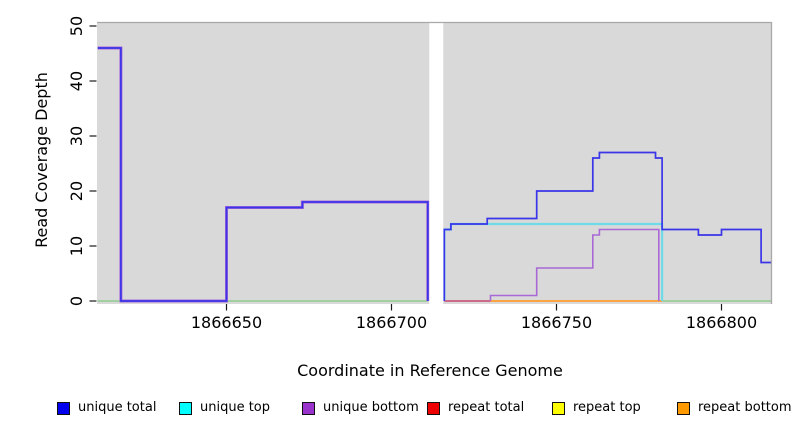  Describe the element at coordinates (76, 301) in the screenshot. I see `y-tick-label: 0` at that location.